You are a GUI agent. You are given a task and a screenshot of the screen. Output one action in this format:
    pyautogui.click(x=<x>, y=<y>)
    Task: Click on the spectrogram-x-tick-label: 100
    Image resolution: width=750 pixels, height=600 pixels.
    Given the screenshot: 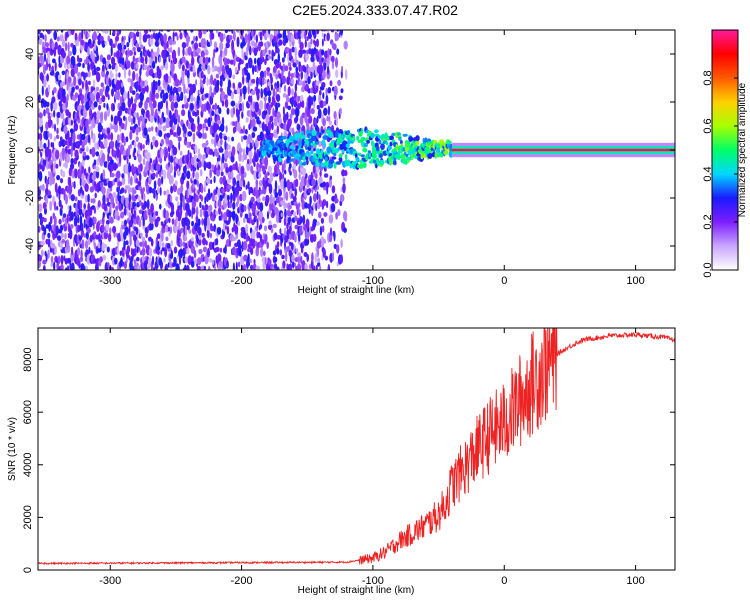 What is the action you would take?
    pyautogui.click(x=635, y=281)
    